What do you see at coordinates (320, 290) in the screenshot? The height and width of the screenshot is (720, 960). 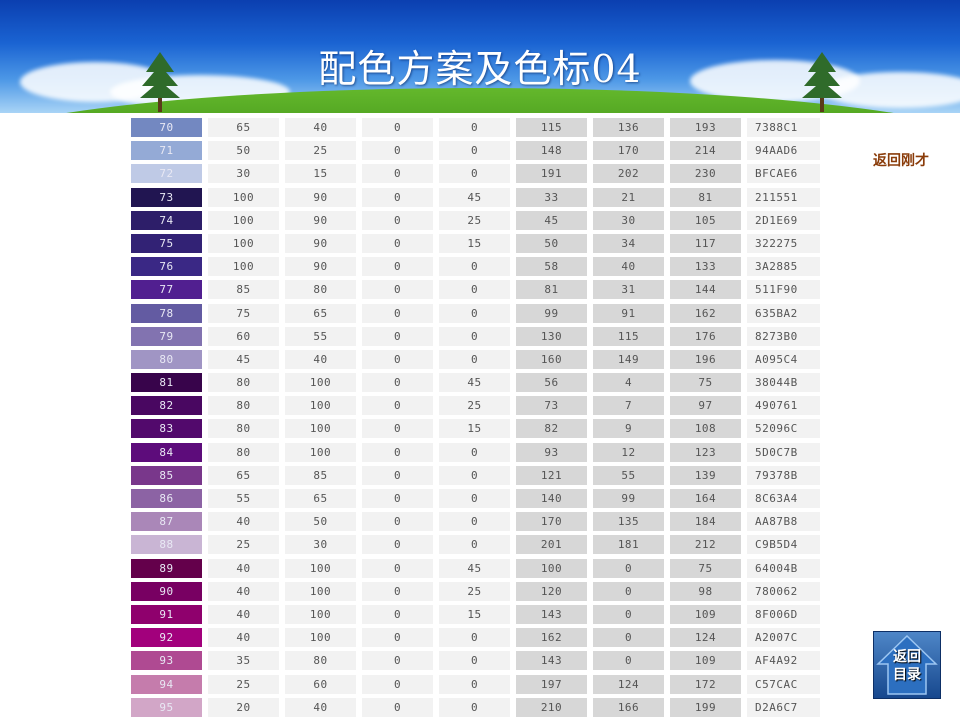 I see `magenta-value: 80` at bounding box center [320, 290].